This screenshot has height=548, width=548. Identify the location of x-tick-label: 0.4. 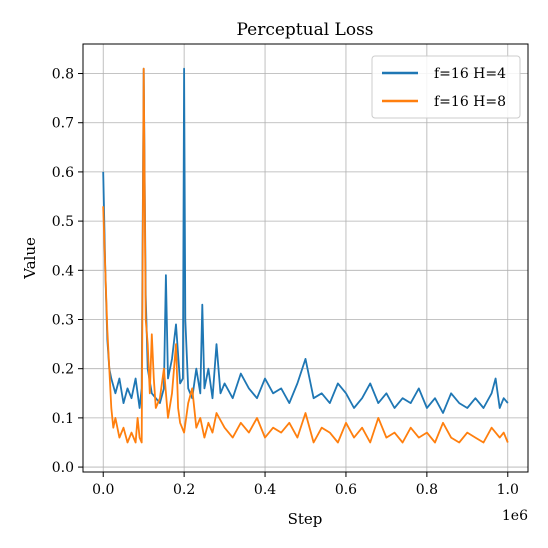
(265, 490).